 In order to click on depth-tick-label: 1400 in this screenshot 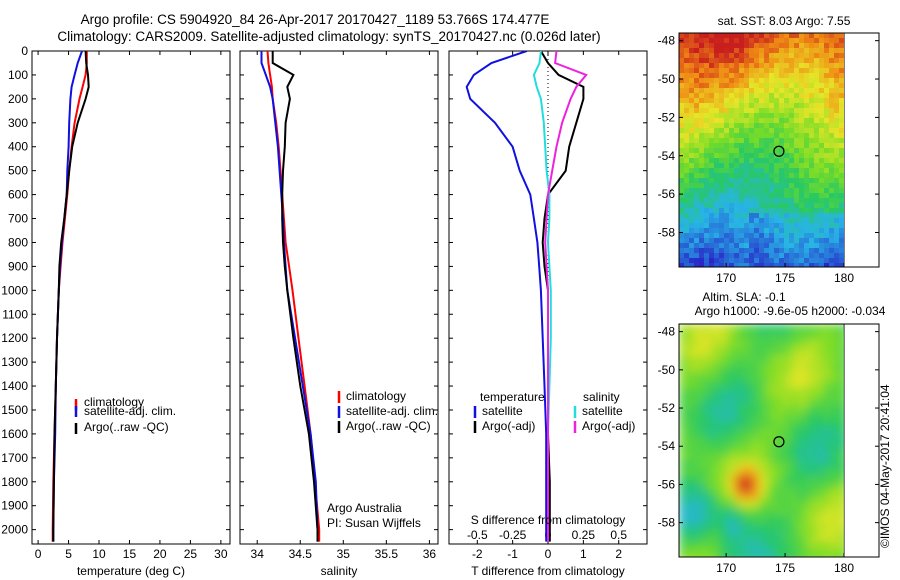, I will do `click(14, 386)`.